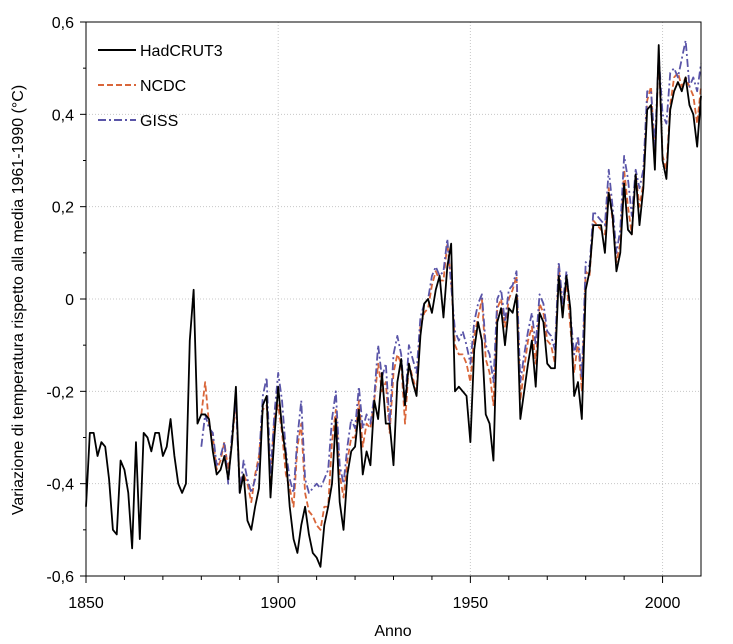  Describe the element at coordinates (63, 208) in the screenshot. I see `y-tick-label: 0,2` at that location.